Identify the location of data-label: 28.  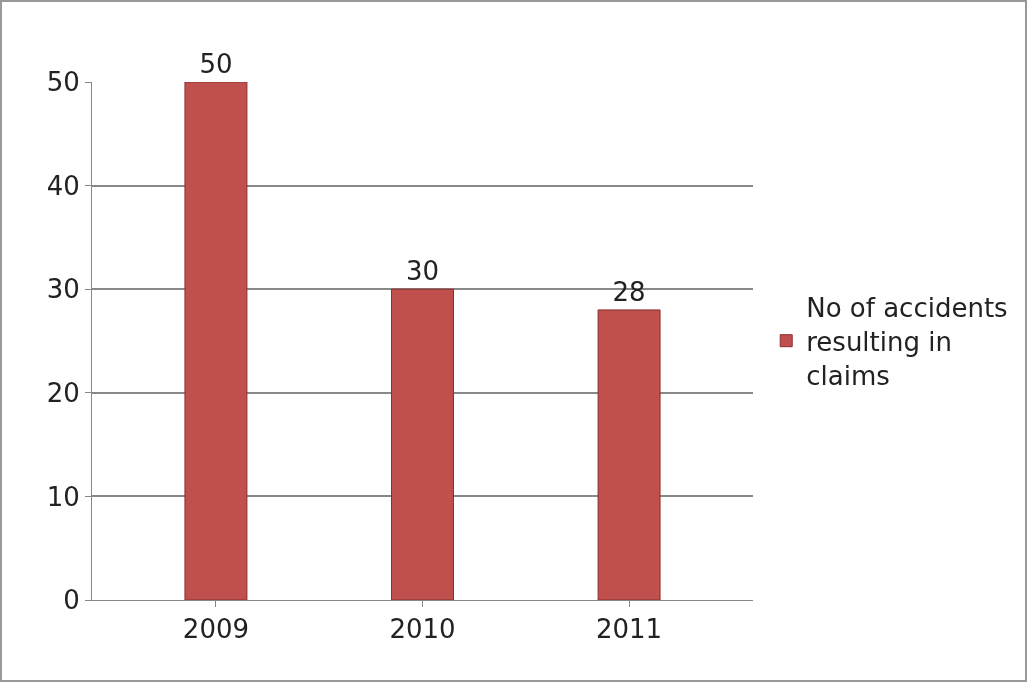
(629, 291).